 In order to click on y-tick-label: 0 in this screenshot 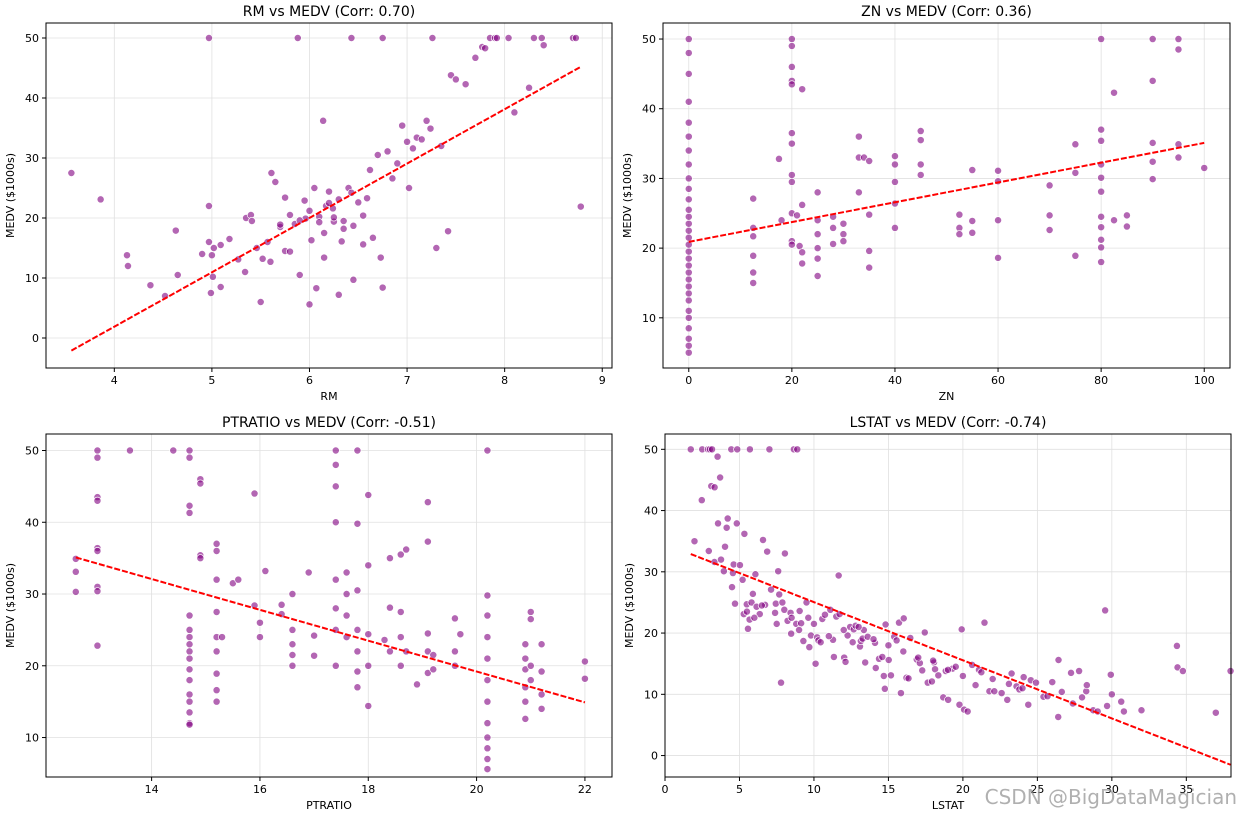, I will do `click(654, 756)`.